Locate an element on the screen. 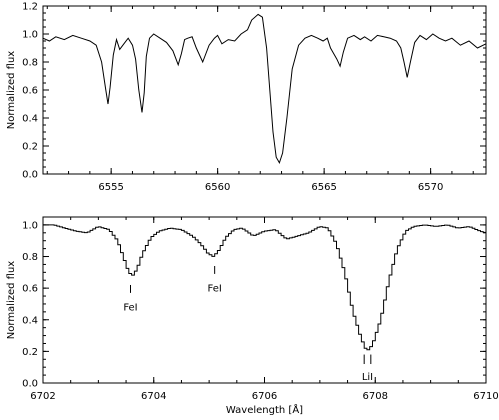 The height and width of the screenshot is (420, 499). annotation-label: LiI is located at coordinates (367, 377).